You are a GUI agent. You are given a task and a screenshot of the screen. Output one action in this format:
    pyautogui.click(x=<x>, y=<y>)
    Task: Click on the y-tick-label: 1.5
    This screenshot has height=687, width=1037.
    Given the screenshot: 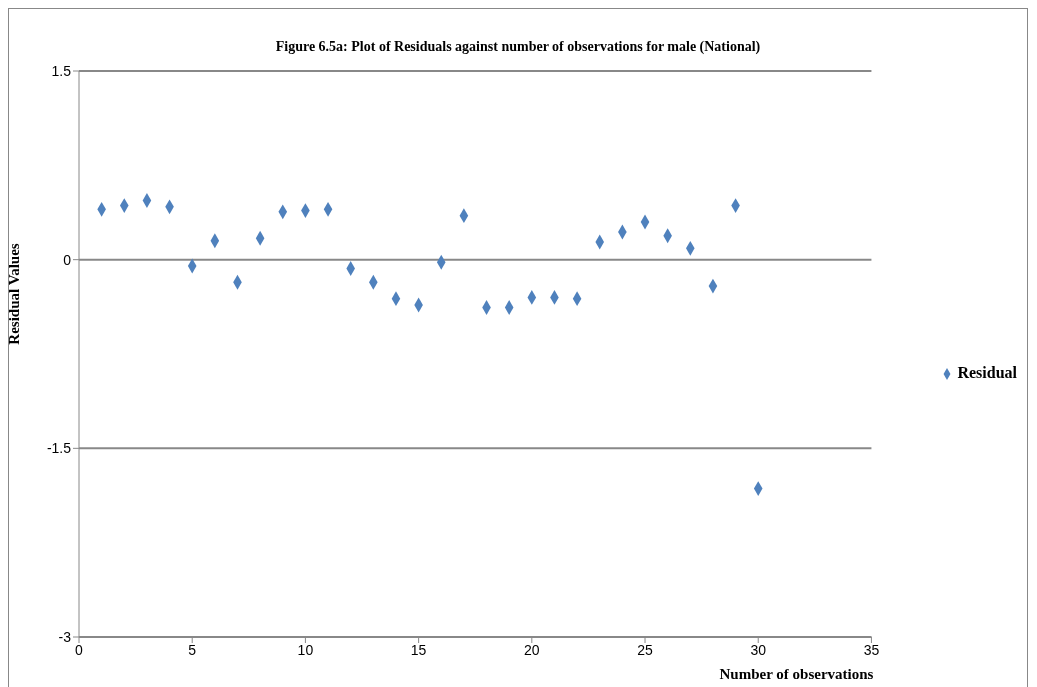 What is the action you would take?
    pyautogui.click(x=61, y=70)
    